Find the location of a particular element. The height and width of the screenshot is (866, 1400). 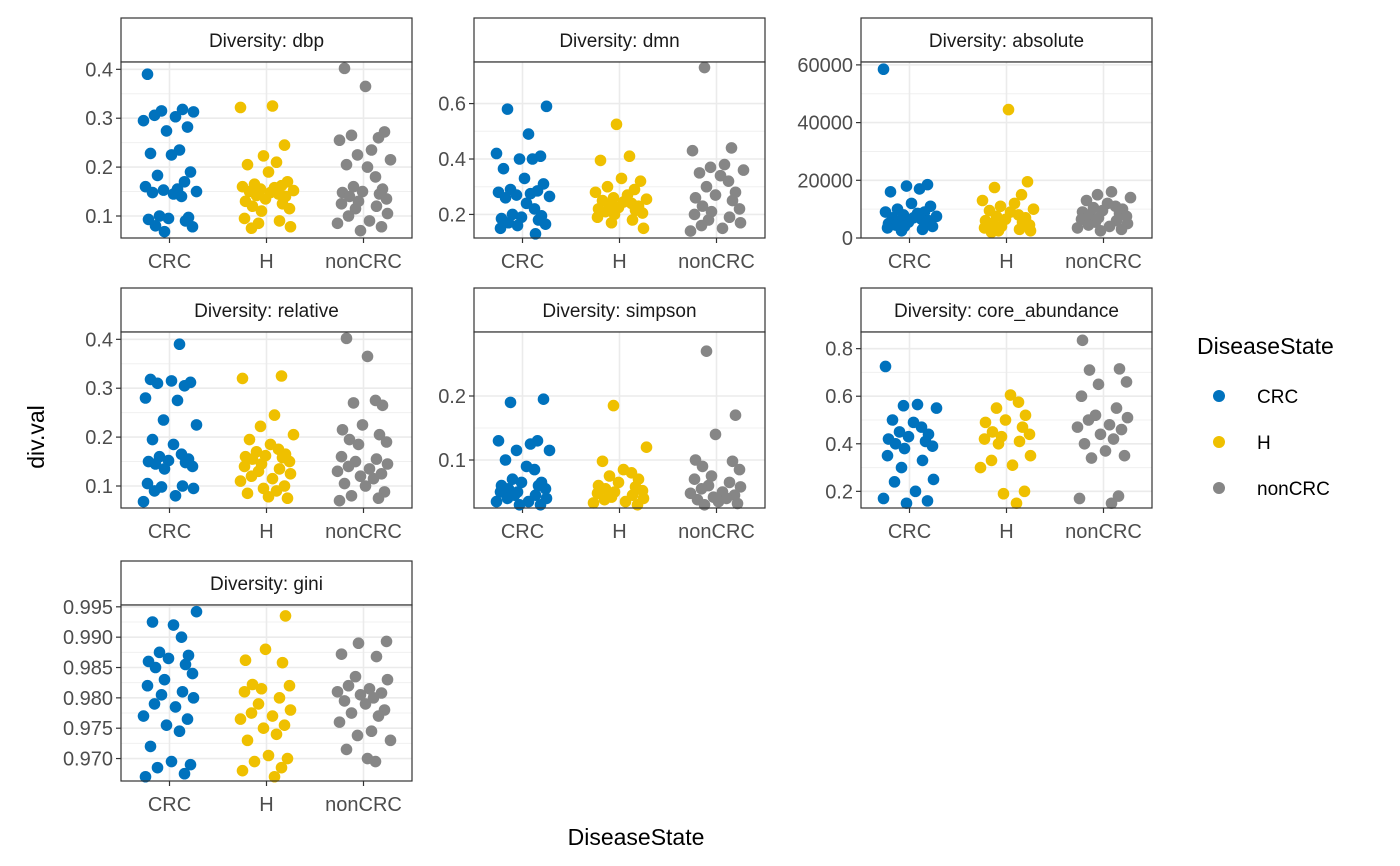

y-tick-label: 0.990 is located at coordinates (88, 638).